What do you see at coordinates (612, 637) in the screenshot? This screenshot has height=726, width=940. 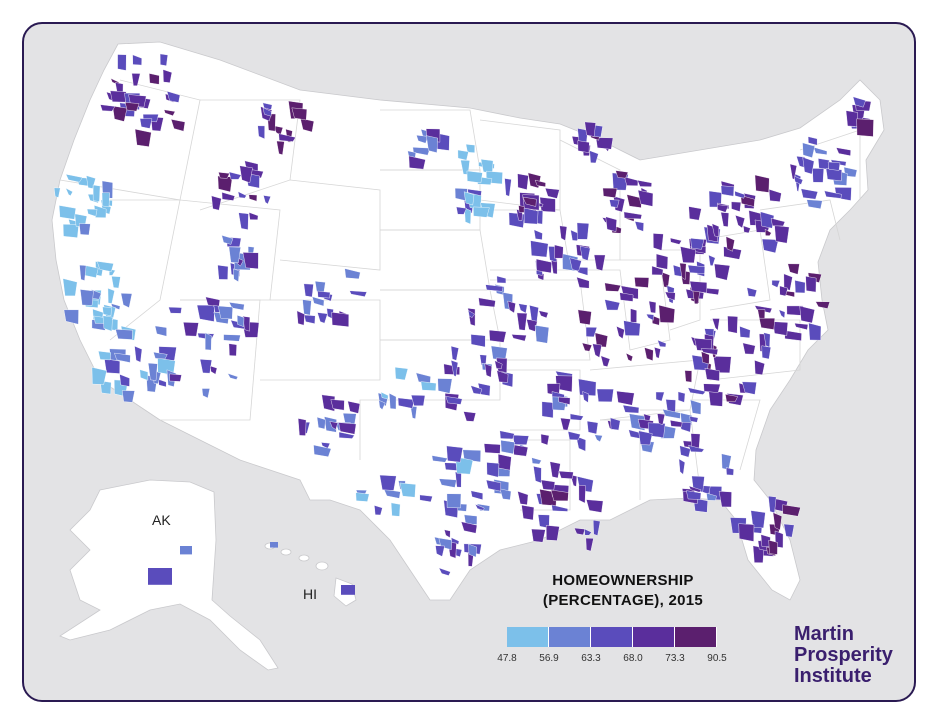 I see `legend-color-bar` at bounding box center [612, 637].